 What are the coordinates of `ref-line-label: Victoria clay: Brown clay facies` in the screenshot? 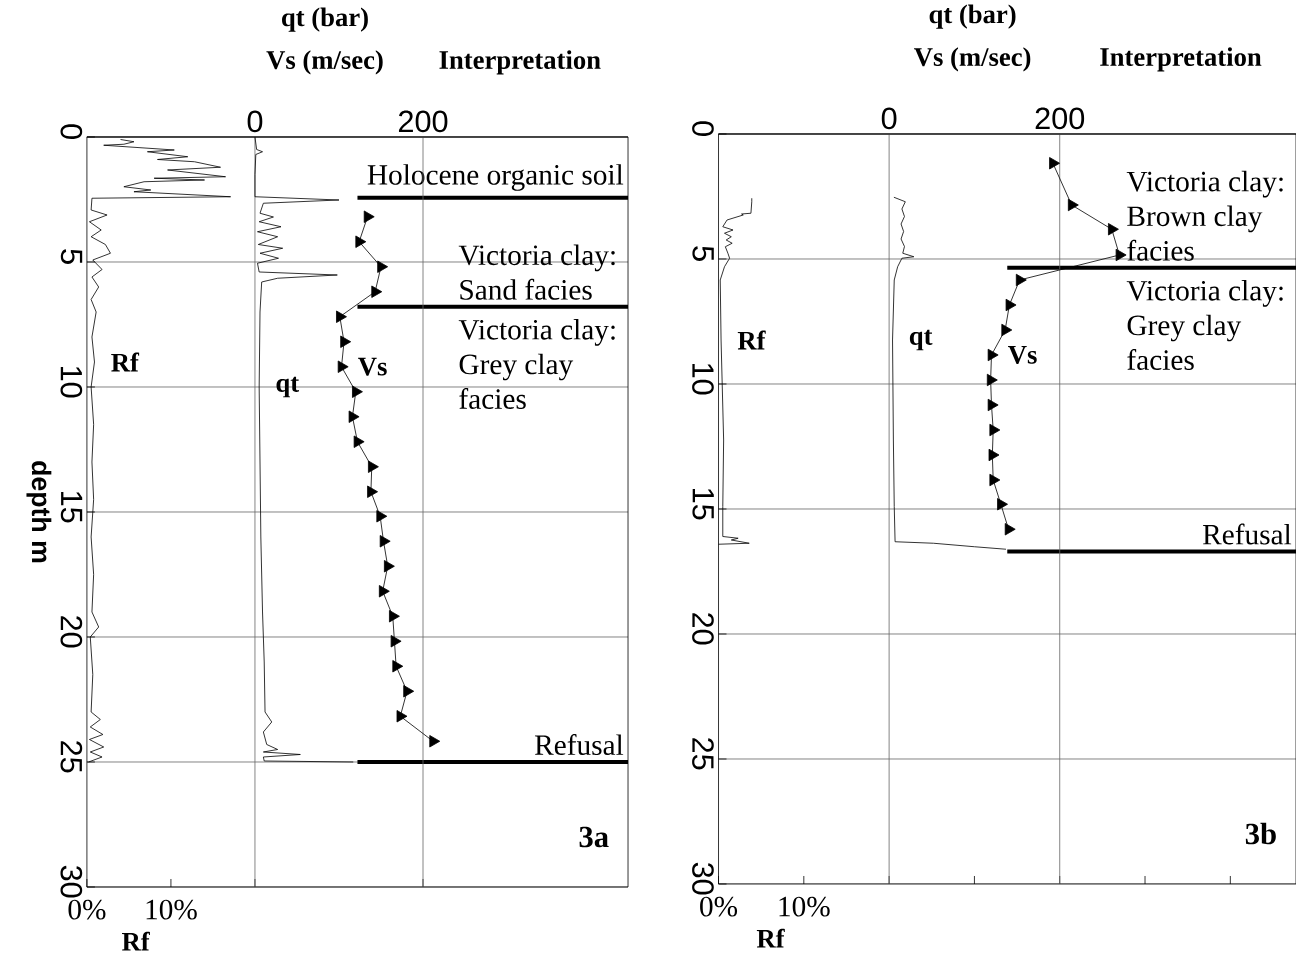 It's located at (1204, 215).